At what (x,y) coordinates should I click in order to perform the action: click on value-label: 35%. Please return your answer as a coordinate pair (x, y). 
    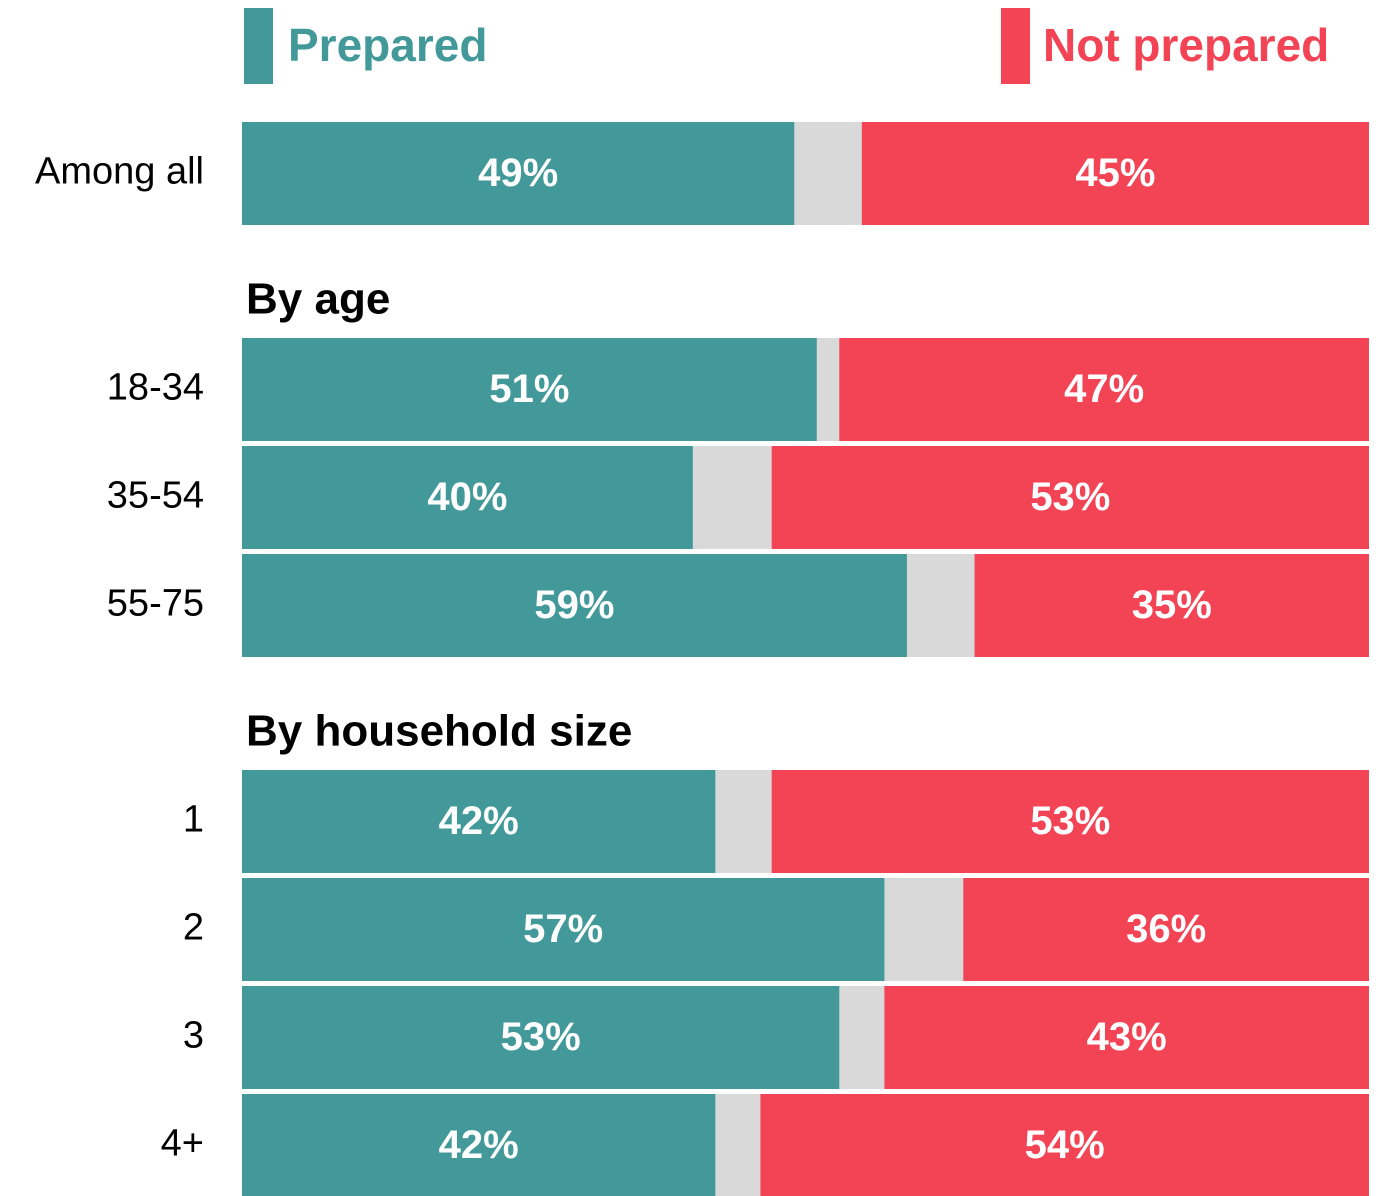
    Looking at the image, I should click on (1172, 605).